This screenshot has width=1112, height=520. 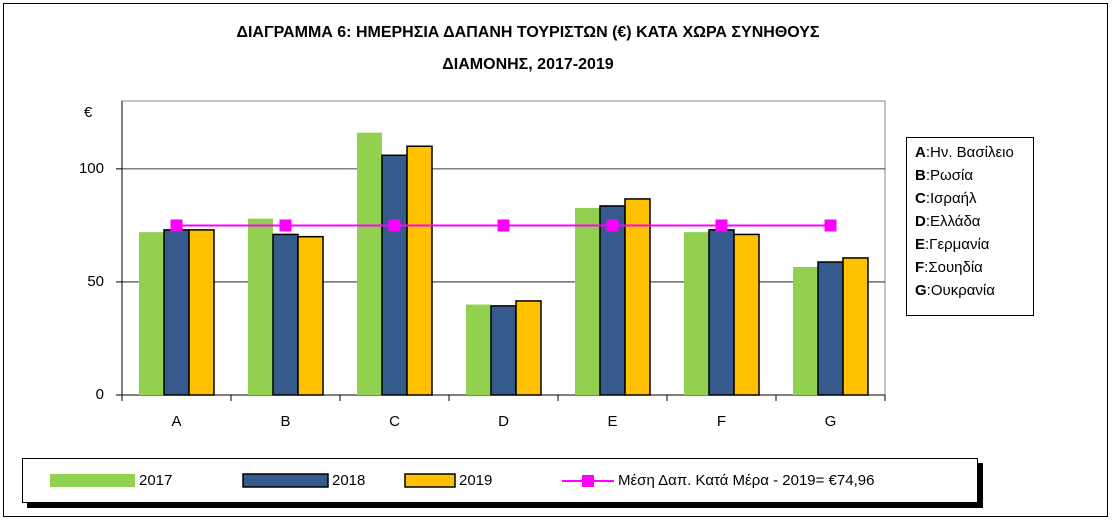 I want to click on x-tick-label: D, so click(x=503, y=421).